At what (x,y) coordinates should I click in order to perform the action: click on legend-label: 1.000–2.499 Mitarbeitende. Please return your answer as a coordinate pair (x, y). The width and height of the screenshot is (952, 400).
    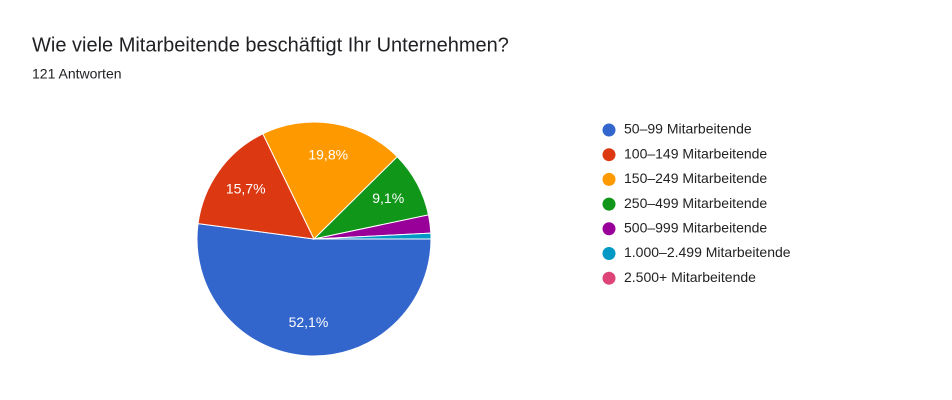
    Looking at the image, I should click on (707, 252).